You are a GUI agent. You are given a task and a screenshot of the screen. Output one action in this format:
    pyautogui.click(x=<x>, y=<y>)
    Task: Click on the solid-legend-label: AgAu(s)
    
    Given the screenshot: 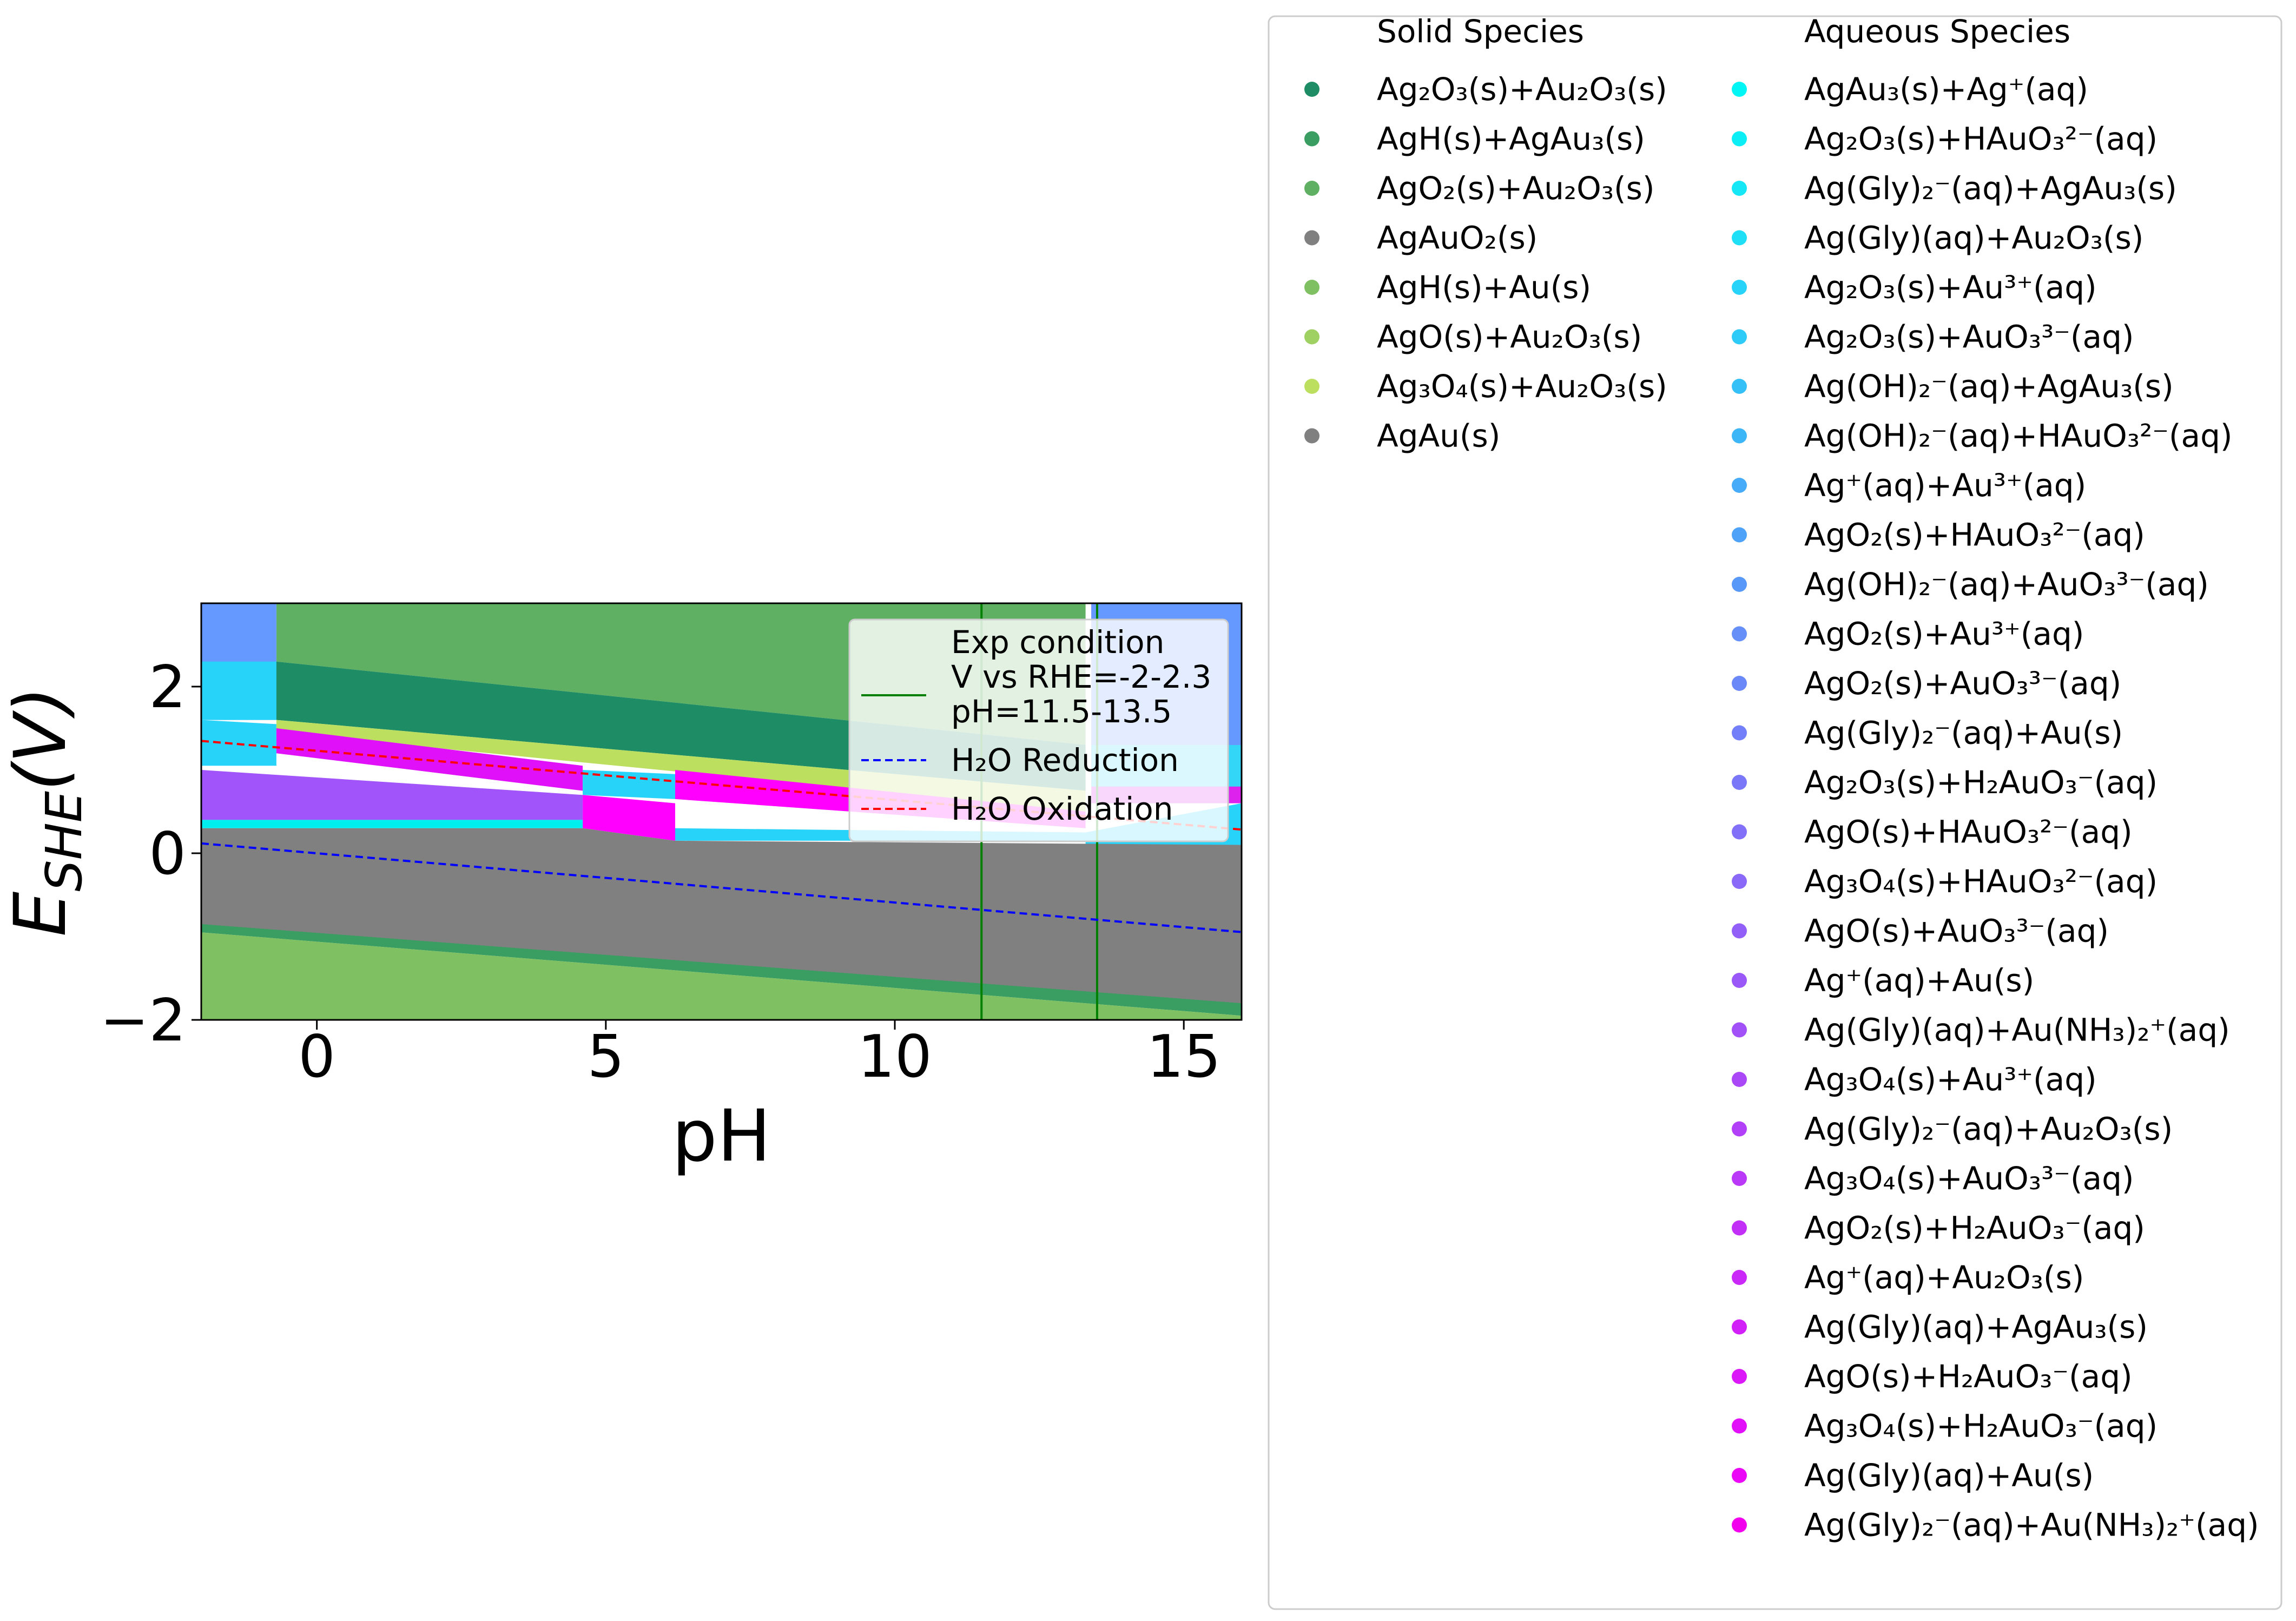 What is the action you would take?
    pyautogui.click(x=1439, y=436)
    